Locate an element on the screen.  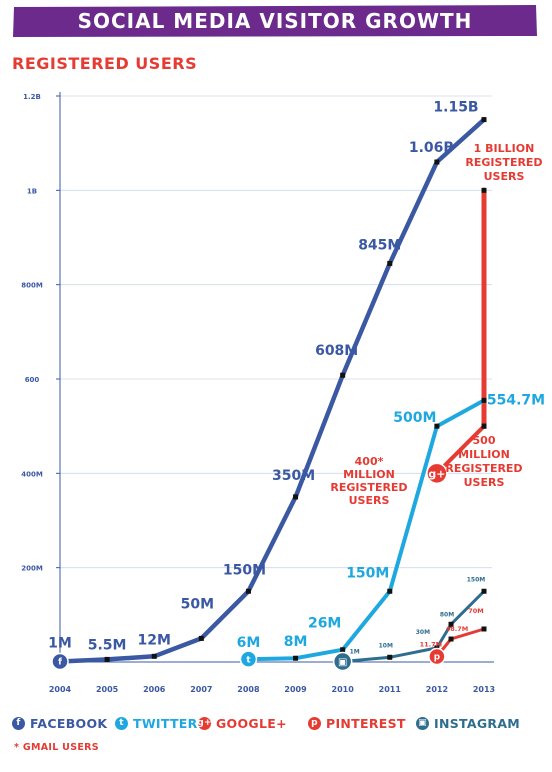
gmail-1b-annotation-line: USERS is located at coordinates (504, 176).